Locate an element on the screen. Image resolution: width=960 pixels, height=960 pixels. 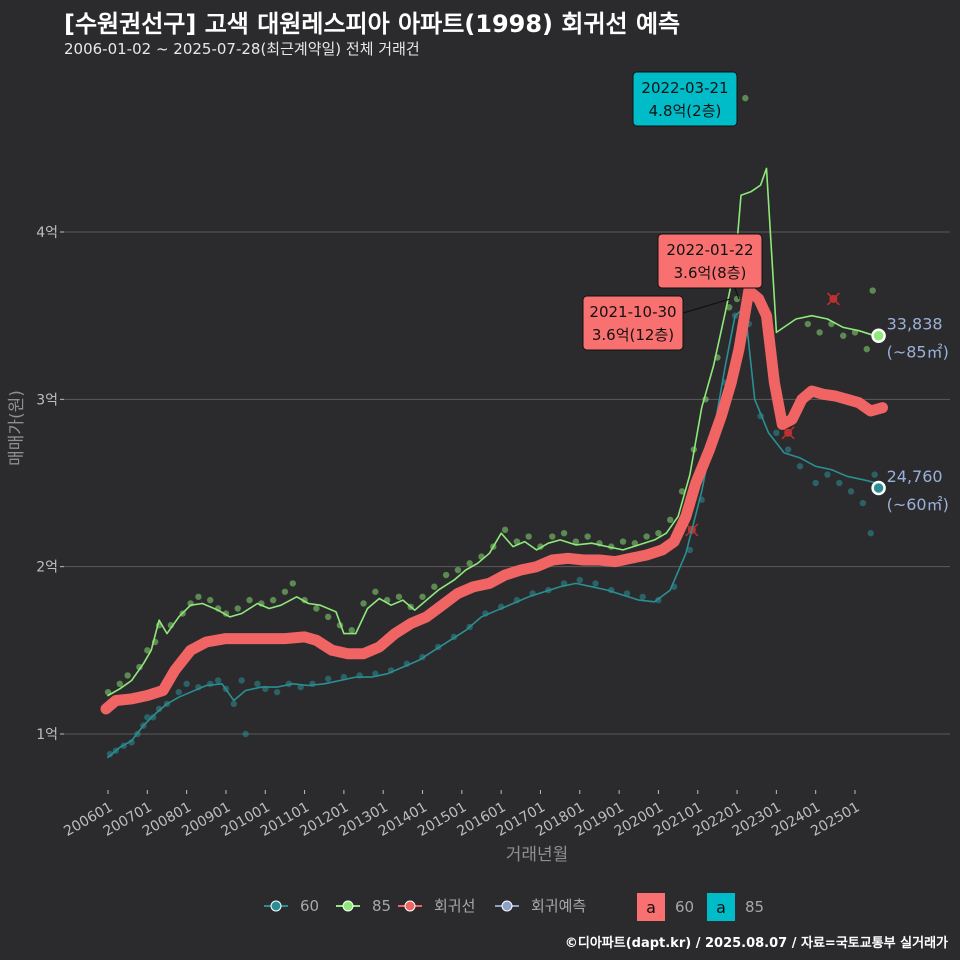
cancelled-marker is located at coordinates (833, 299).